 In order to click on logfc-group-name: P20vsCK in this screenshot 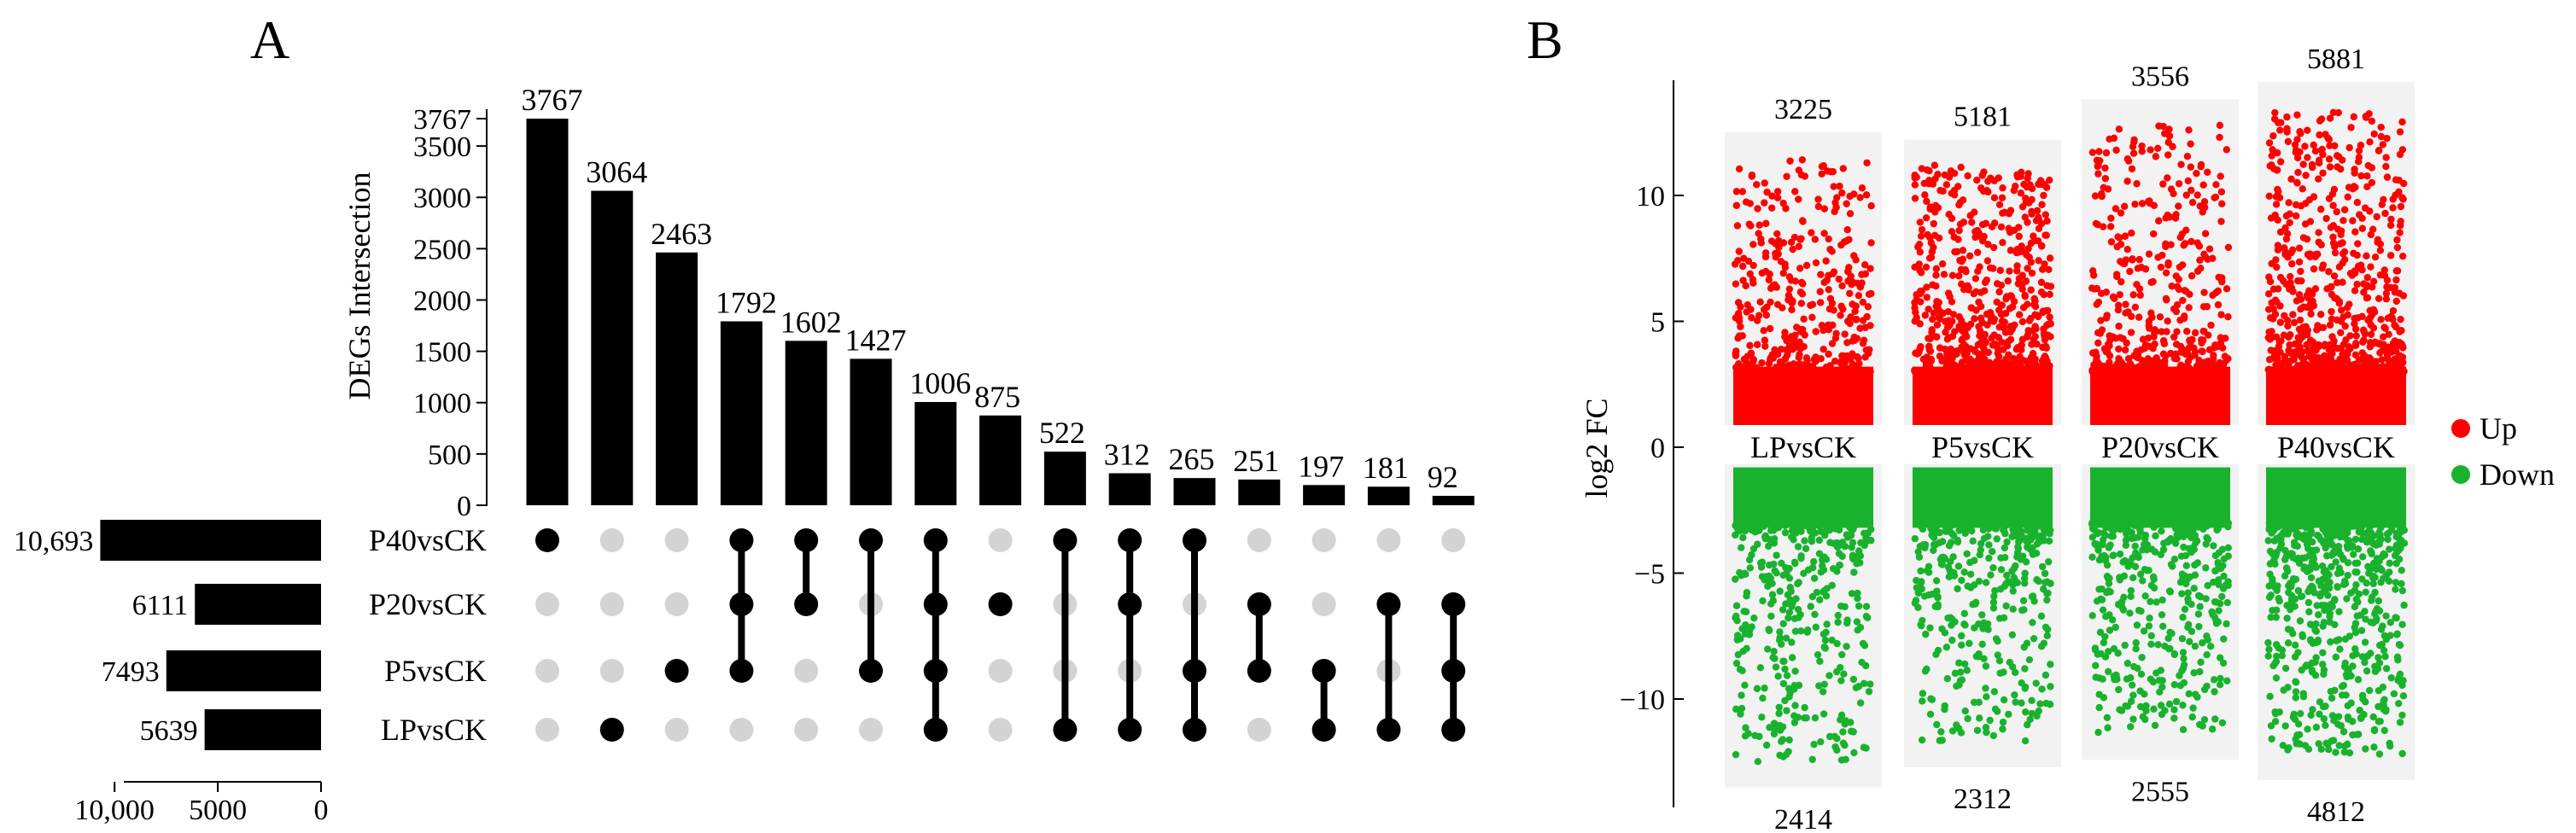, I will do `click(2160, 447)`.